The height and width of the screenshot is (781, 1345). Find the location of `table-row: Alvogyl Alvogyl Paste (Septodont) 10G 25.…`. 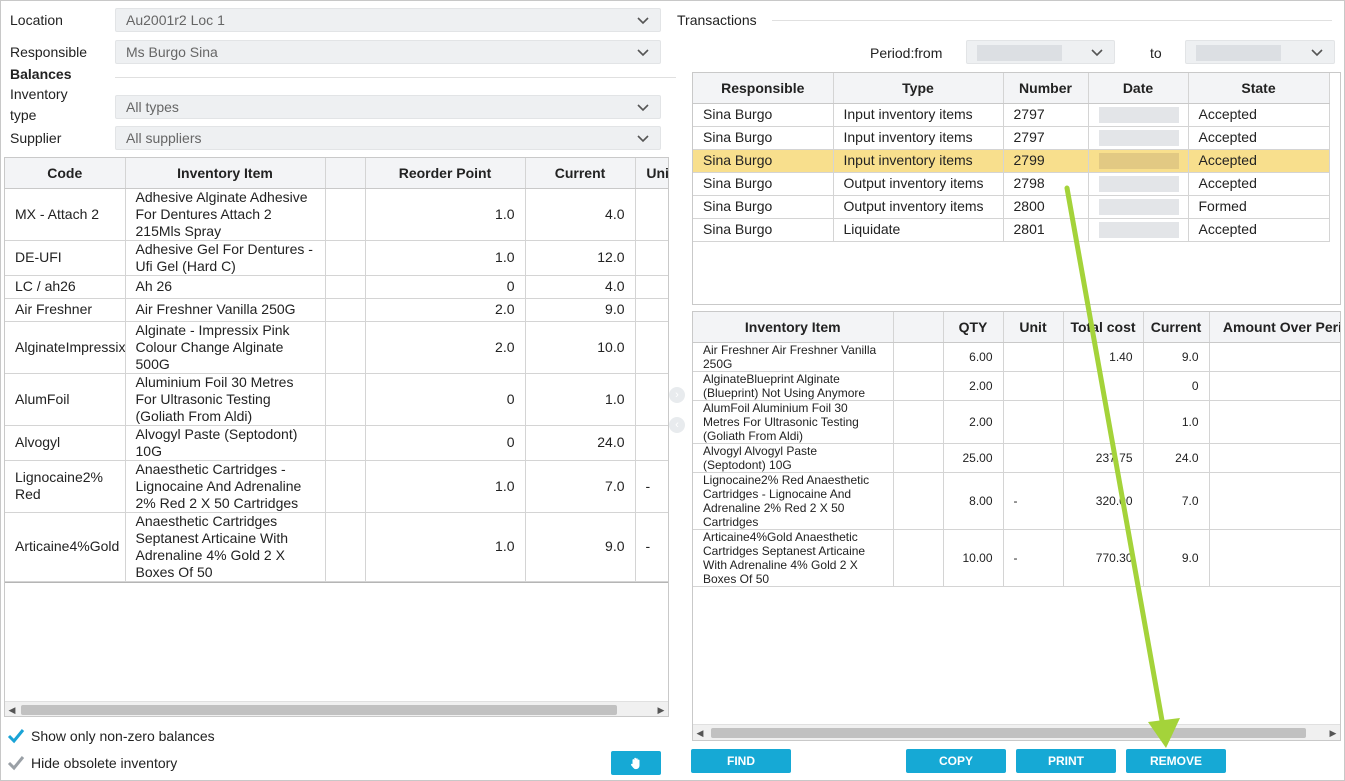

table-row: Alvogyl Alvogyl Paste (Septodont) 10G 25.… is located at coordinates (1016, 458).